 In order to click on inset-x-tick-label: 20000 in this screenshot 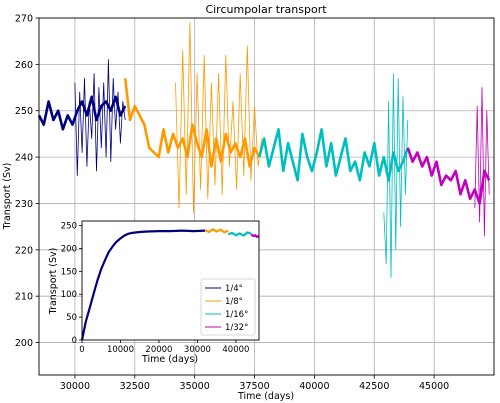, I will do `click(158, 350)`.